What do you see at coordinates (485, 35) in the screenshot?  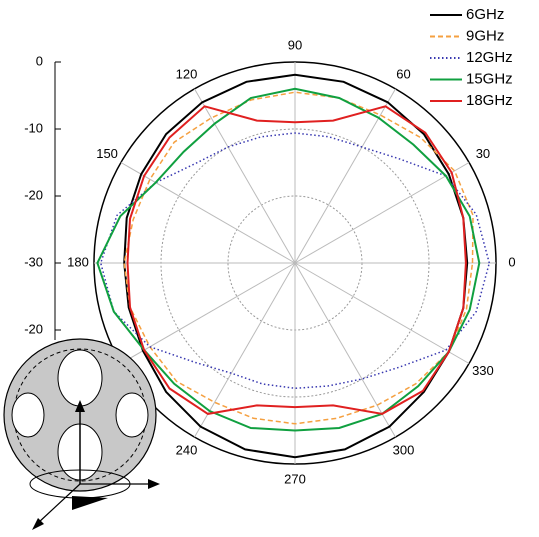 I see `legend-label: 9GHz` at bounding box center [485, 35].